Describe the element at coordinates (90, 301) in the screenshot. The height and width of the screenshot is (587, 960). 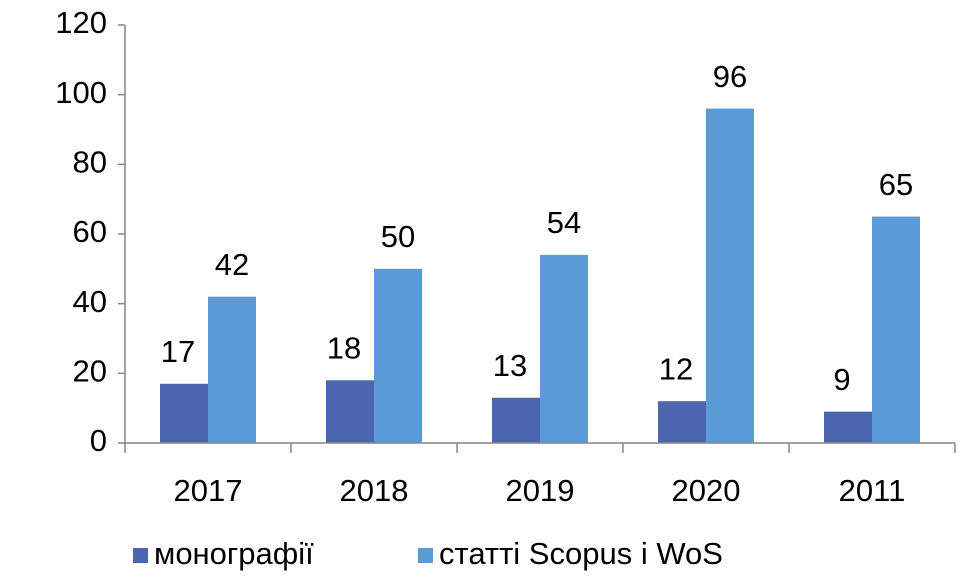
I see `y-tick-label: 40` at that location.